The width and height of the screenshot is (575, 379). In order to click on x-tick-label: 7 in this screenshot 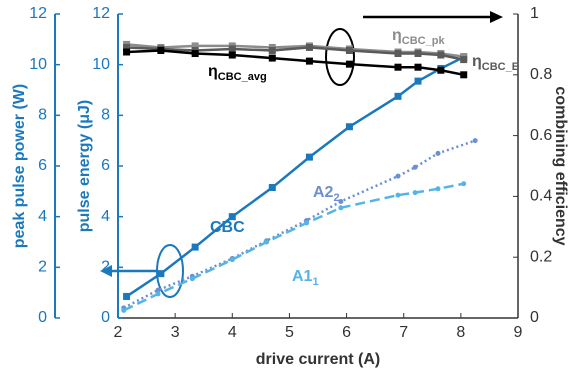, I will do `click(403, 332)`.